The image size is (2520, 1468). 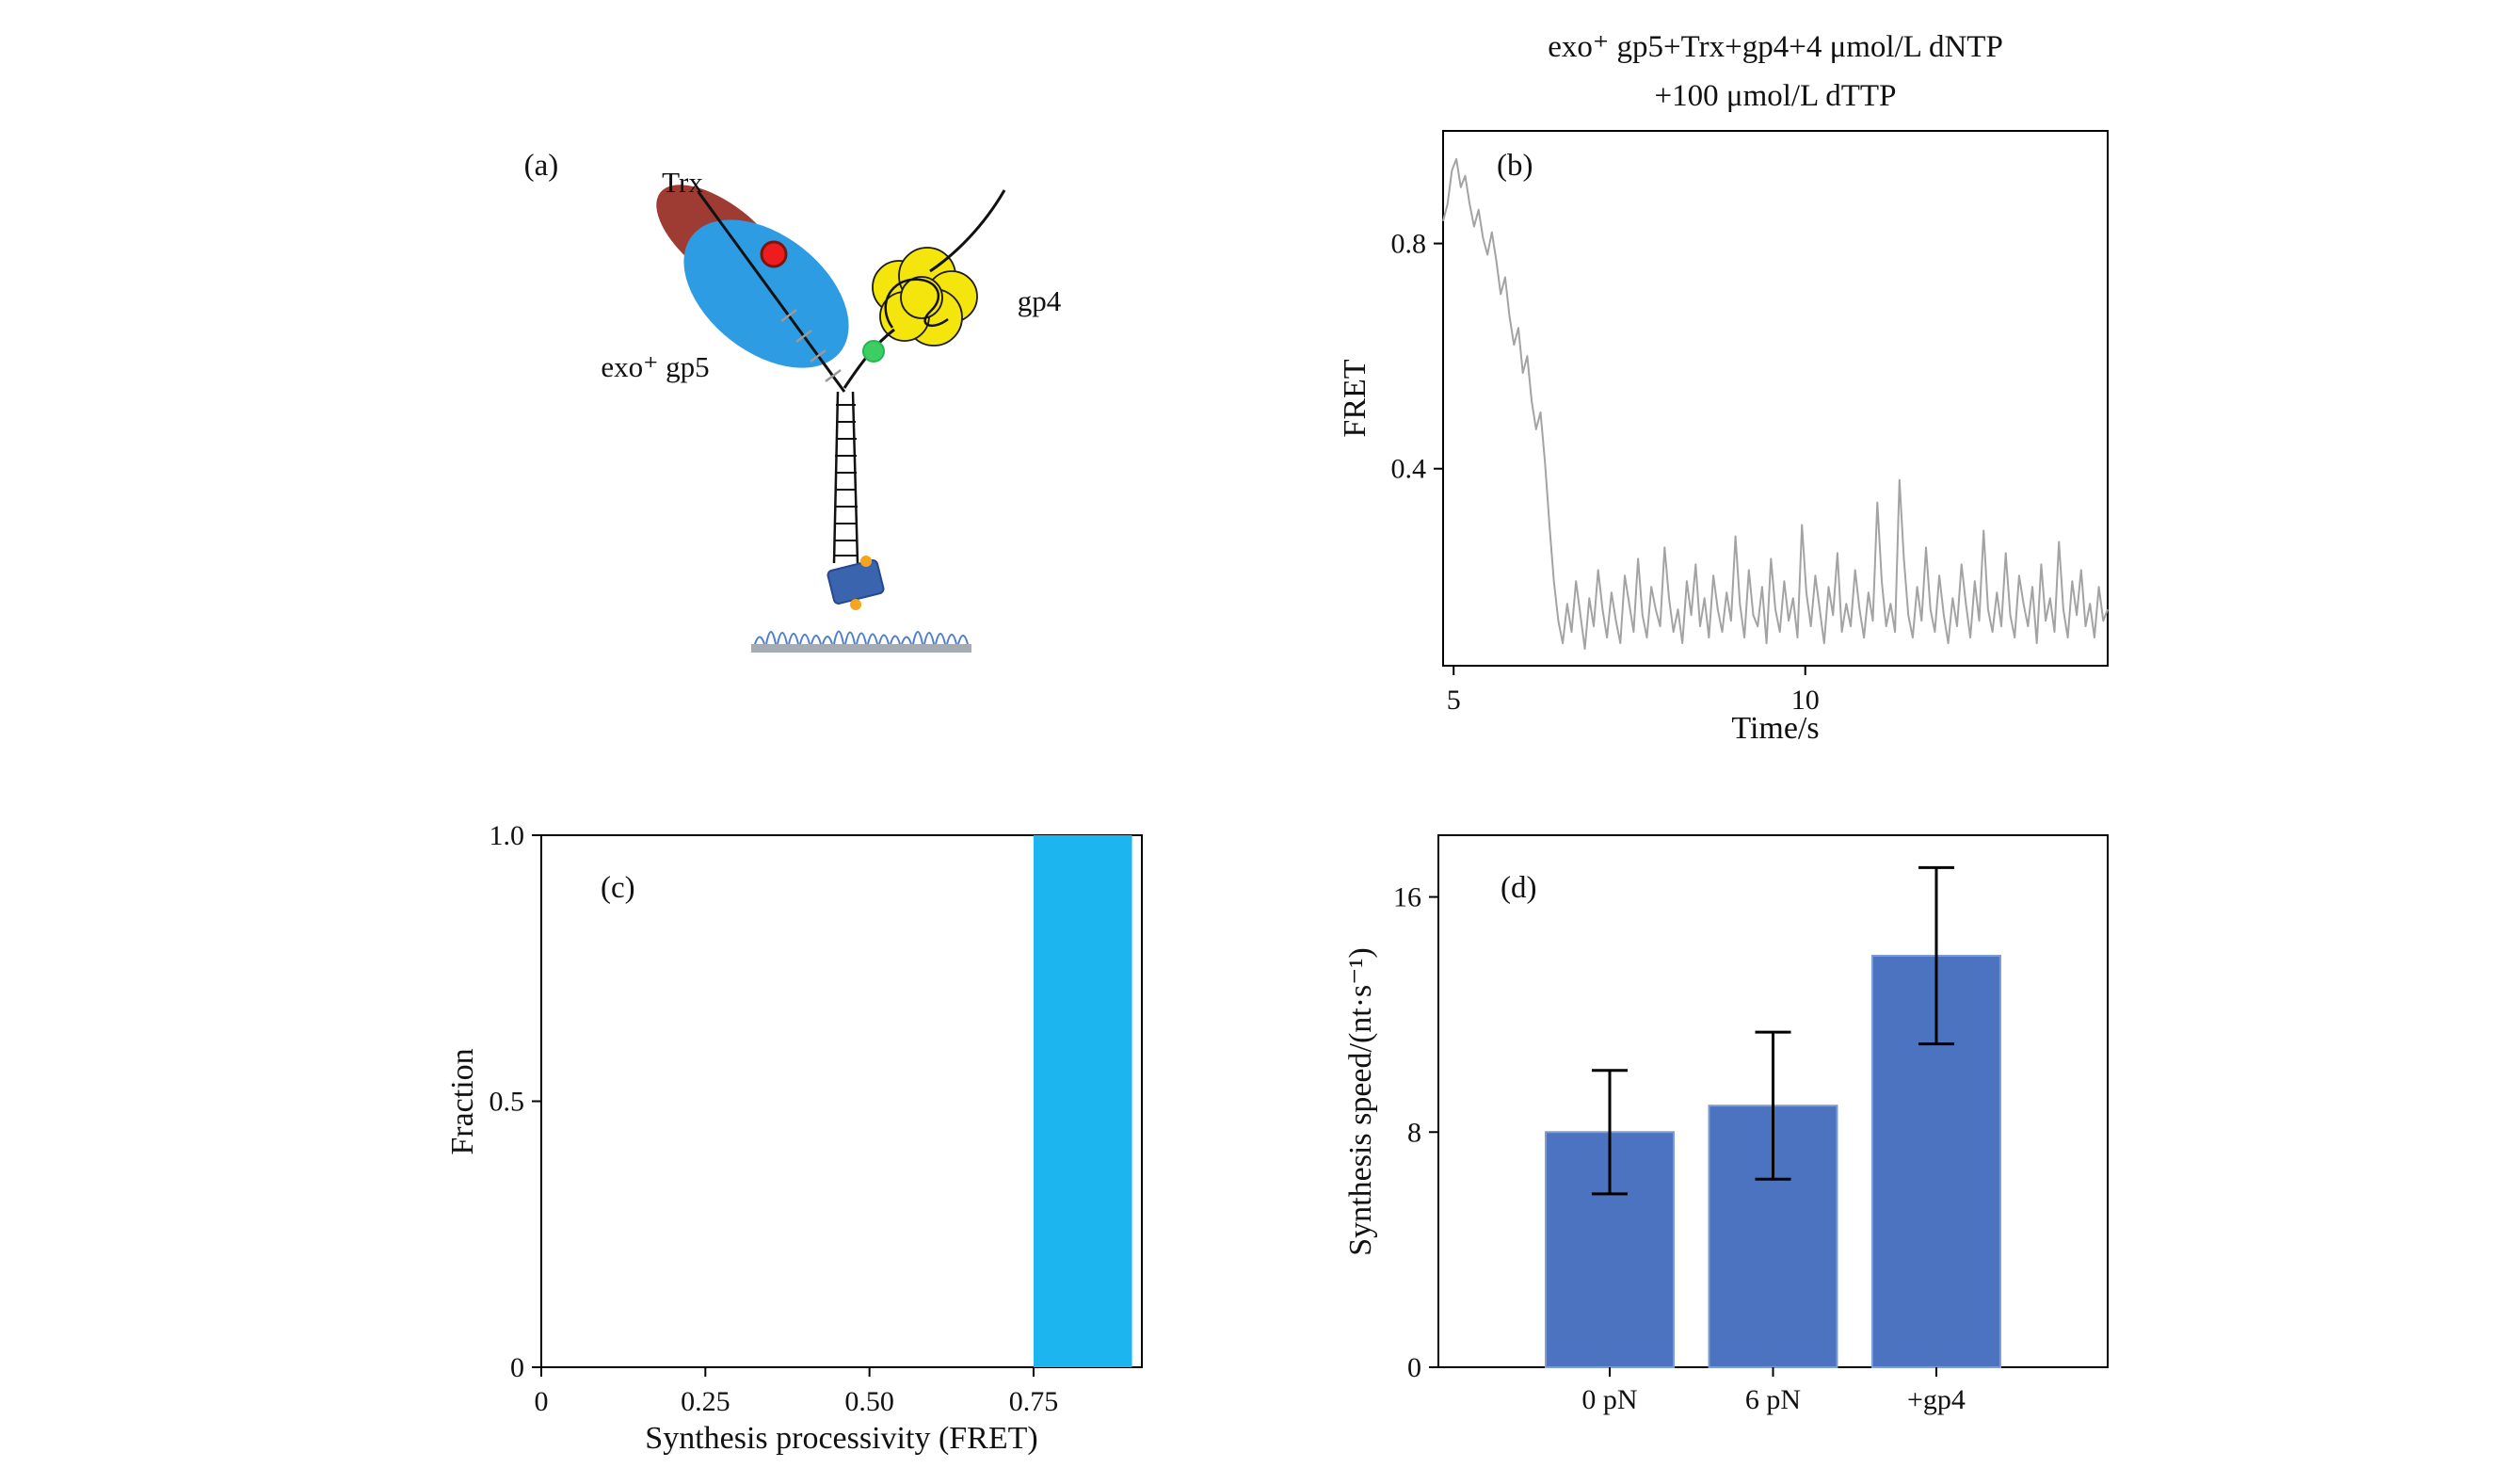 I want to click on coverslip-surface, so click(x=861, y=648).